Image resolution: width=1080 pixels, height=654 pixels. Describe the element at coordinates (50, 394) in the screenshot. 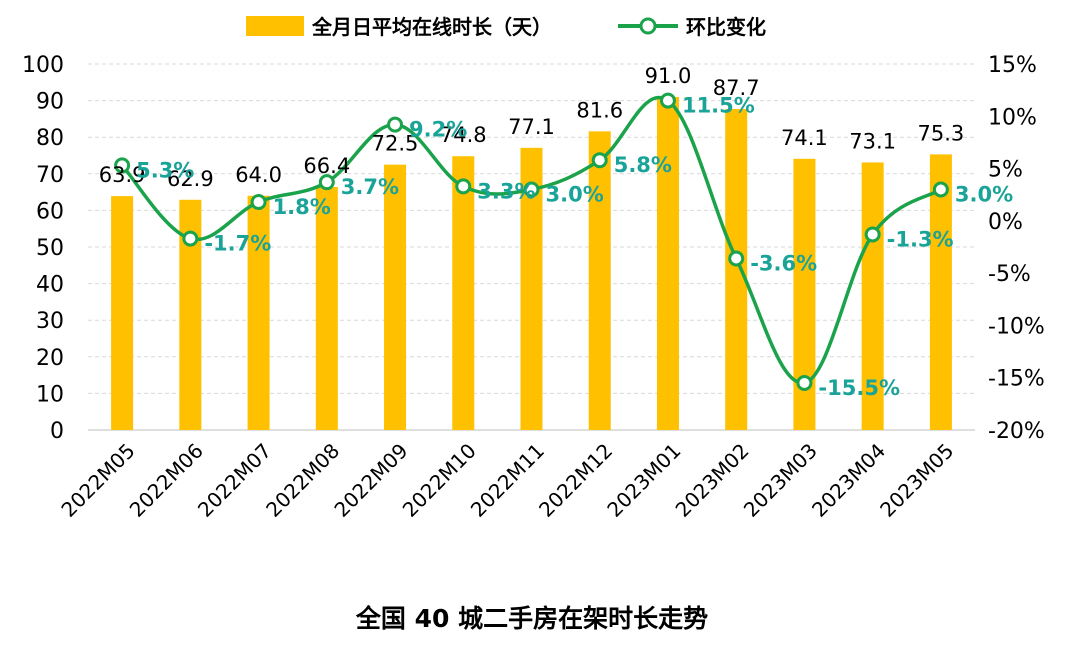

I see `left-tick-label: 10` at that location.